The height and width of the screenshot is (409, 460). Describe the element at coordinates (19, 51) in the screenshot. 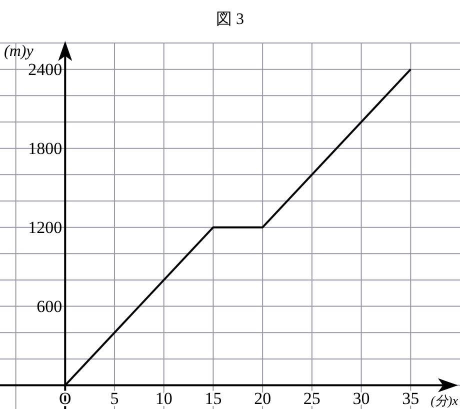

I see `y-axis-title: (m)y` at that location.